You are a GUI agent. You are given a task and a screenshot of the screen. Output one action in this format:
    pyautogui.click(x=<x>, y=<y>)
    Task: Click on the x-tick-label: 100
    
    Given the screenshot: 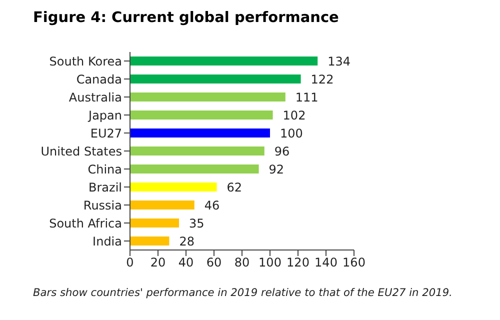 What is the action you would take?
    pyautogui.click(x=270, y=263)
    